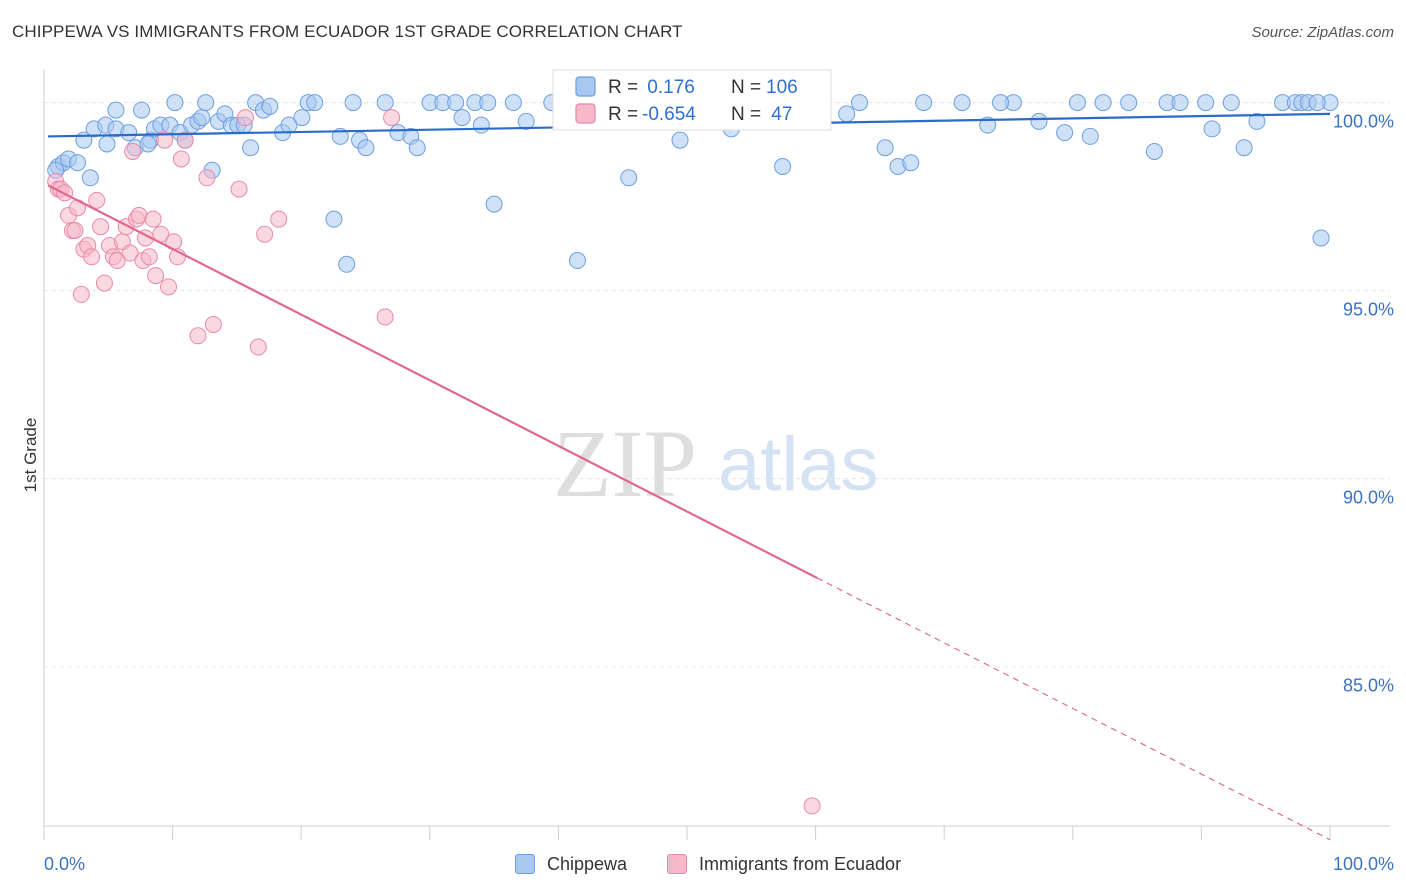 This screenshot has height=892, width=1406. Describe the element at coordinates (692, 100) in the screenshot. I see `stats-legend-box` at that location.